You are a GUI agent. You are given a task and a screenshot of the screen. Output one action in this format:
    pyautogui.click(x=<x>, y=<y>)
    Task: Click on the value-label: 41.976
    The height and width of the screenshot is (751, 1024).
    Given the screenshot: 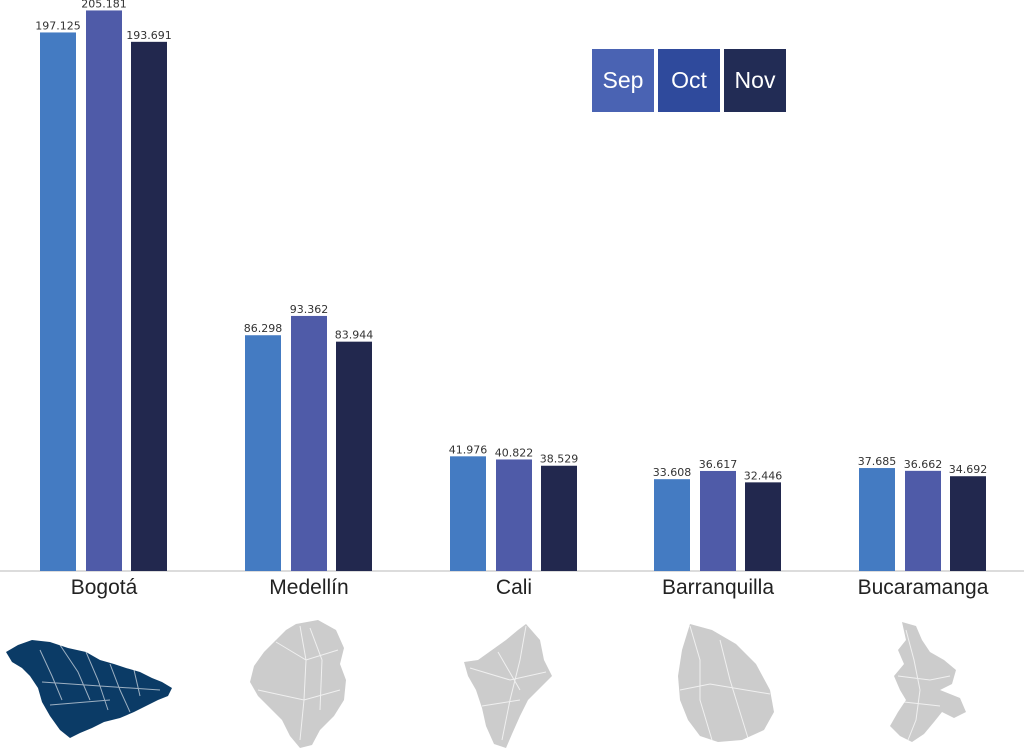 What is the action you would take?
    pyautogui.click(x=468, y=449)
    